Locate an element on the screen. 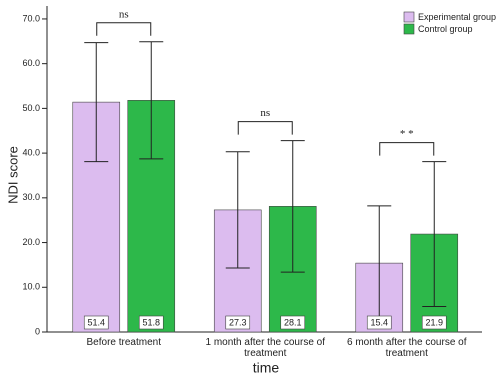  x-axis-label: time is located at coordinates (266, 368).